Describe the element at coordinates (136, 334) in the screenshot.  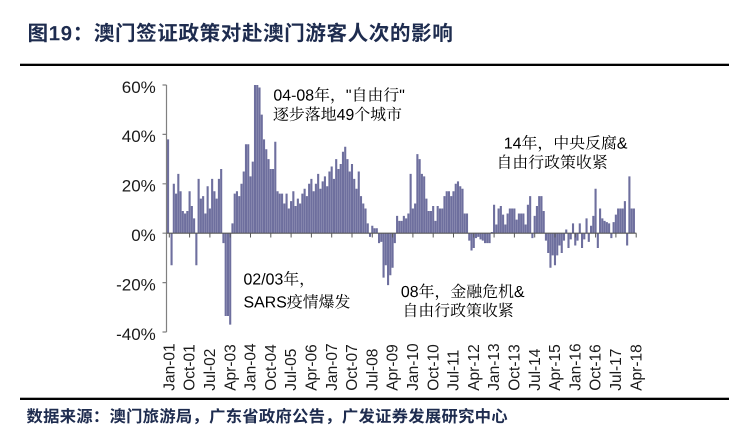
I see `svg-text: -40%` at that location.